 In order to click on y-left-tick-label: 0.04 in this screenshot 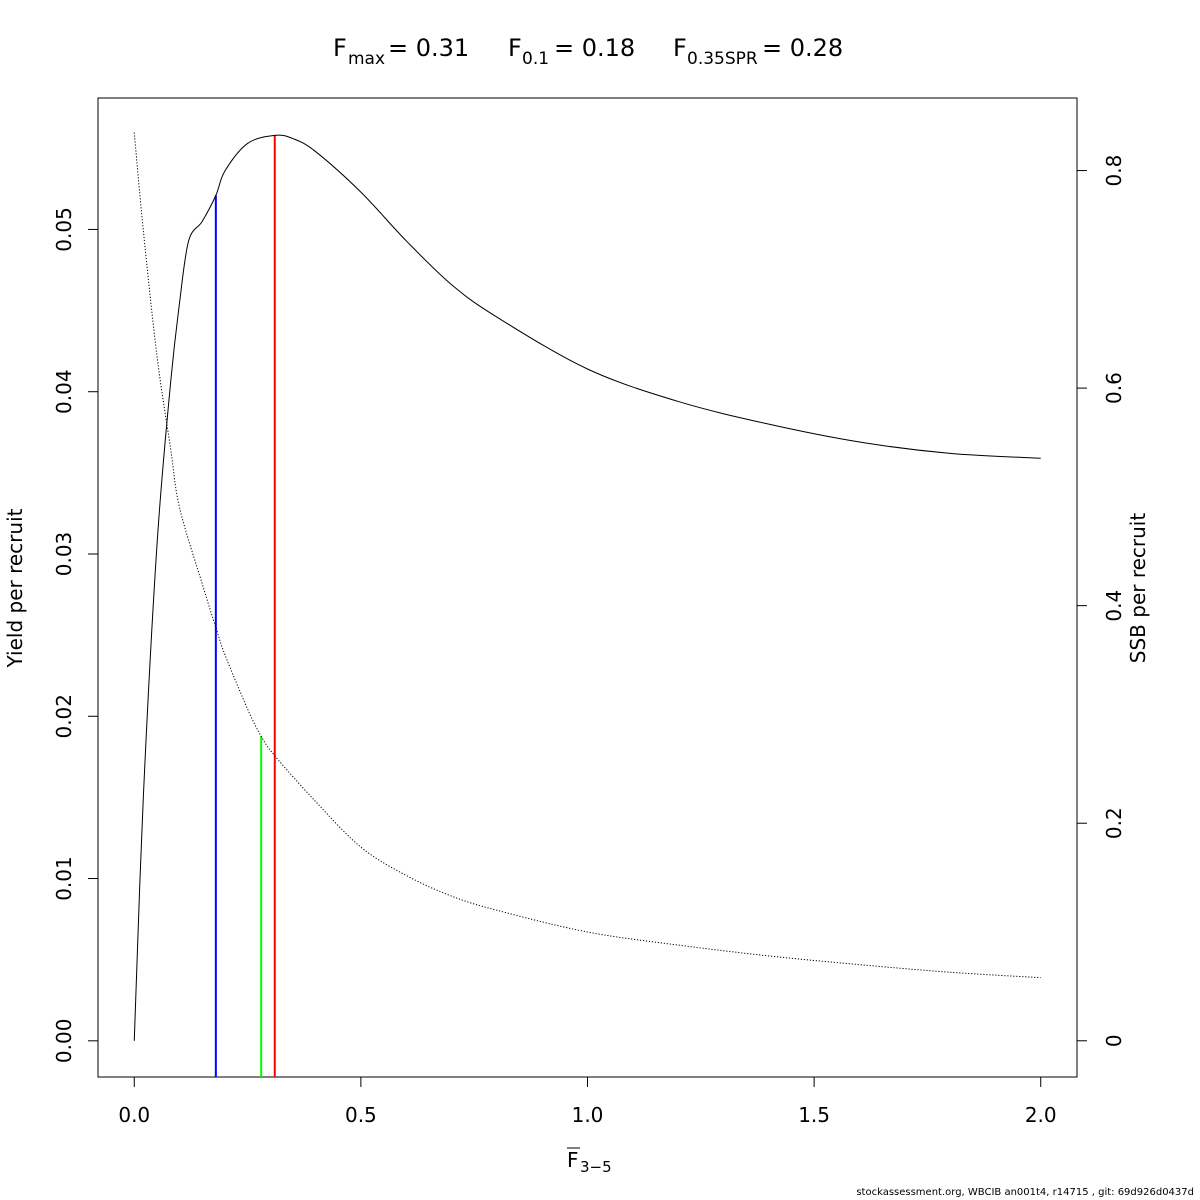, I will do `click(64, 391)`.